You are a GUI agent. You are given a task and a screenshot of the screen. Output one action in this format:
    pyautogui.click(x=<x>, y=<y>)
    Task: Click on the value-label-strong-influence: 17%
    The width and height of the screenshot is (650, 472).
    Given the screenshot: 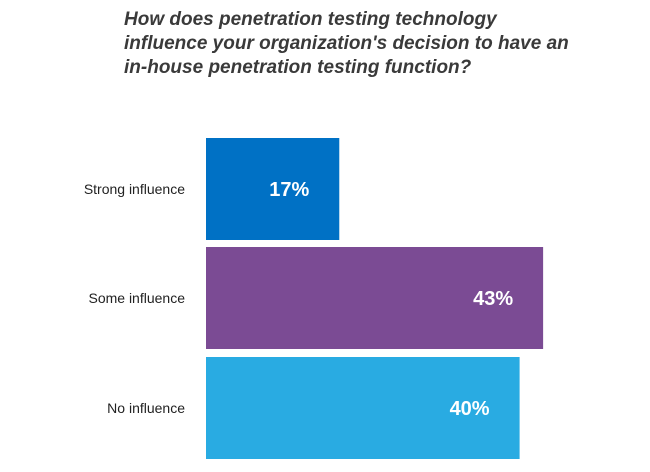 What is the action you would take?
    pyautogui.click(x=289, y=190)
    